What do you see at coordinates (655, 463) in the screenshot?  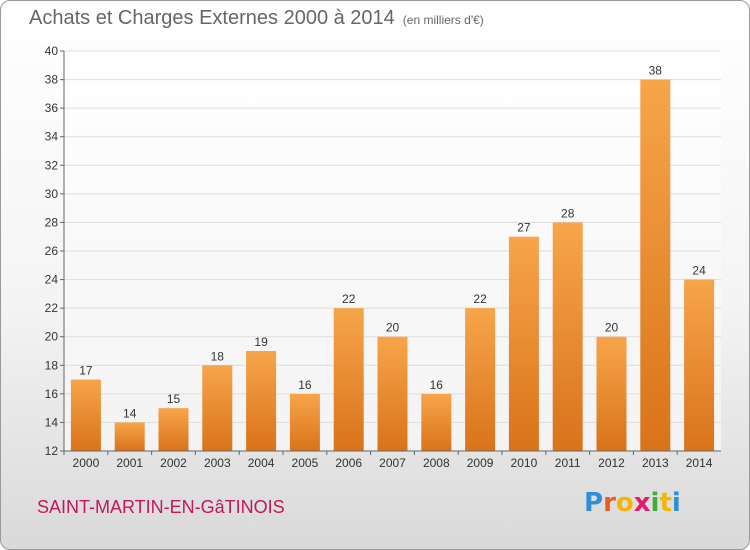 I see `x-tick-label: 2013` at bounding box center [655, 463].